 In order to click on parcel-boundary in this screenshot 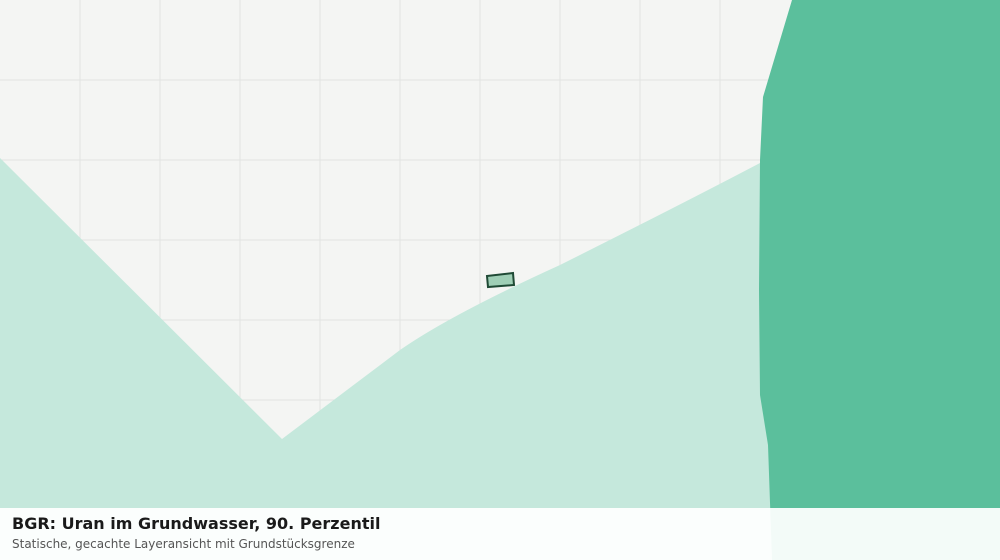, I will do `click(500, 280)`.